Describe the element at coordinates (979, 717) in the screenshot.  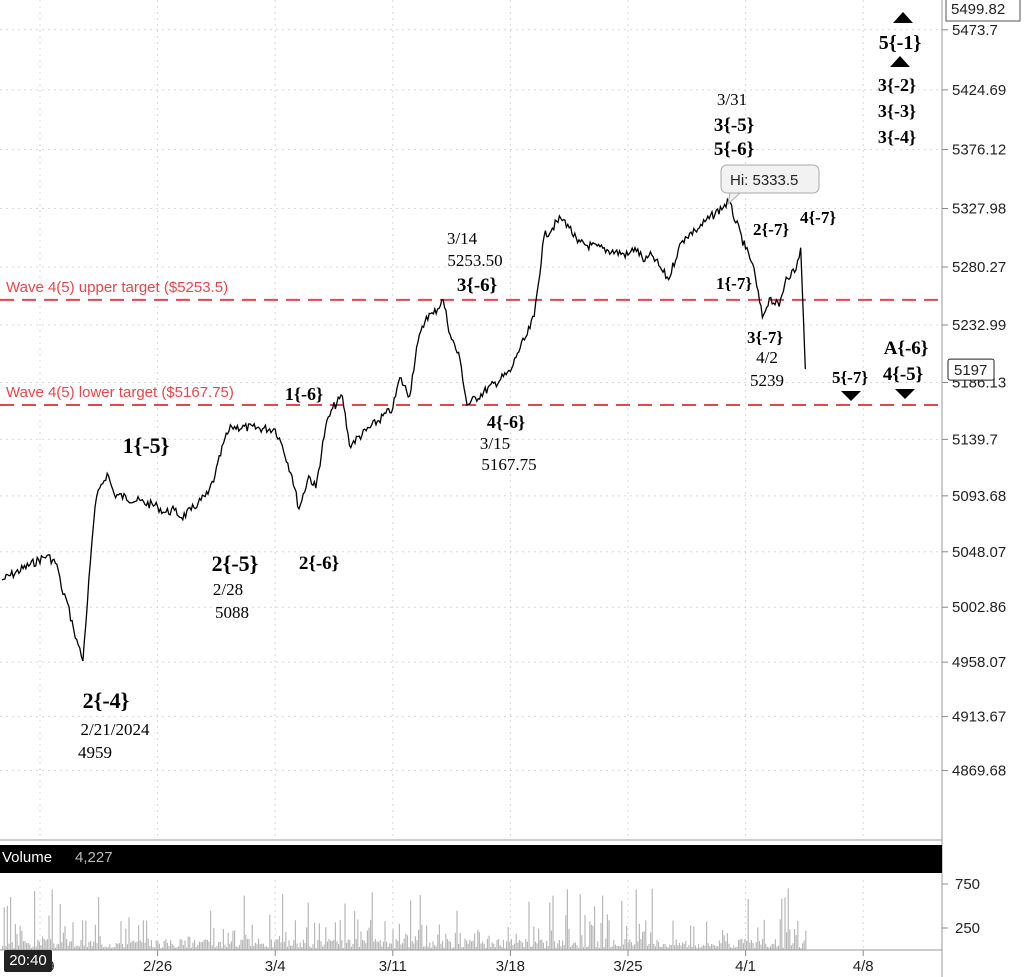
I see `price-tick-label: 4913.67` at that location.